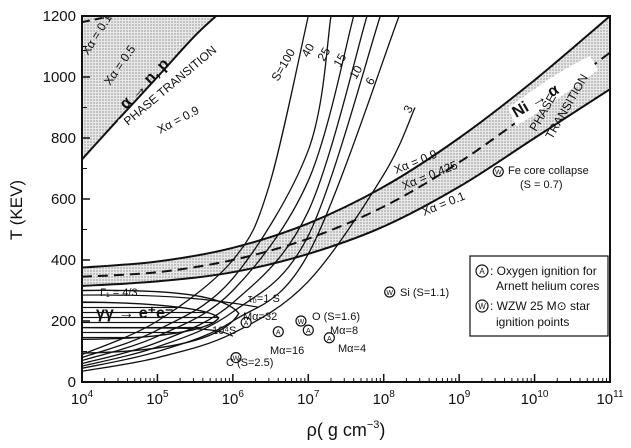  I want to click on alpha-np-band-fill, so click(149, 88).